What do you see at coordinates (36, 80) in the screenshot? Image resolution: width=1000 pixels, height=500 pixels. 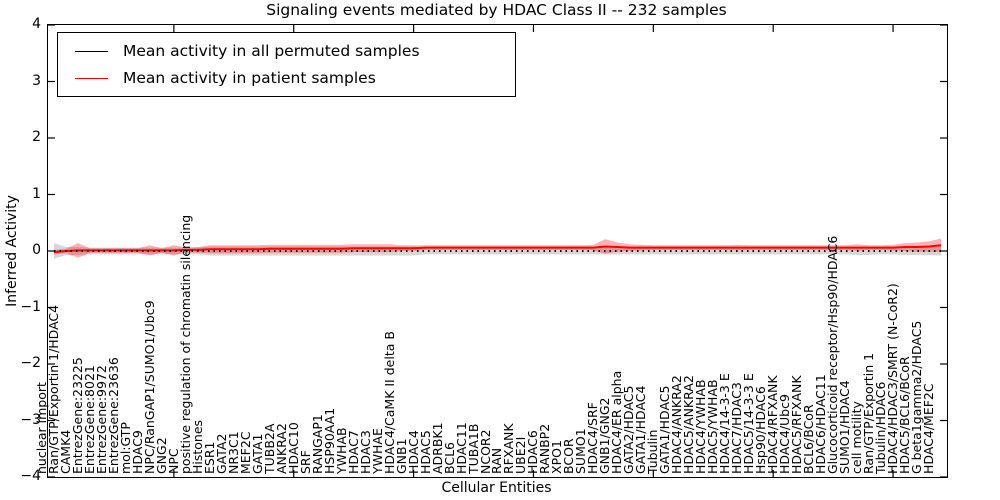 I see `y-tick-label: 3` at bounding box center [36, 80].